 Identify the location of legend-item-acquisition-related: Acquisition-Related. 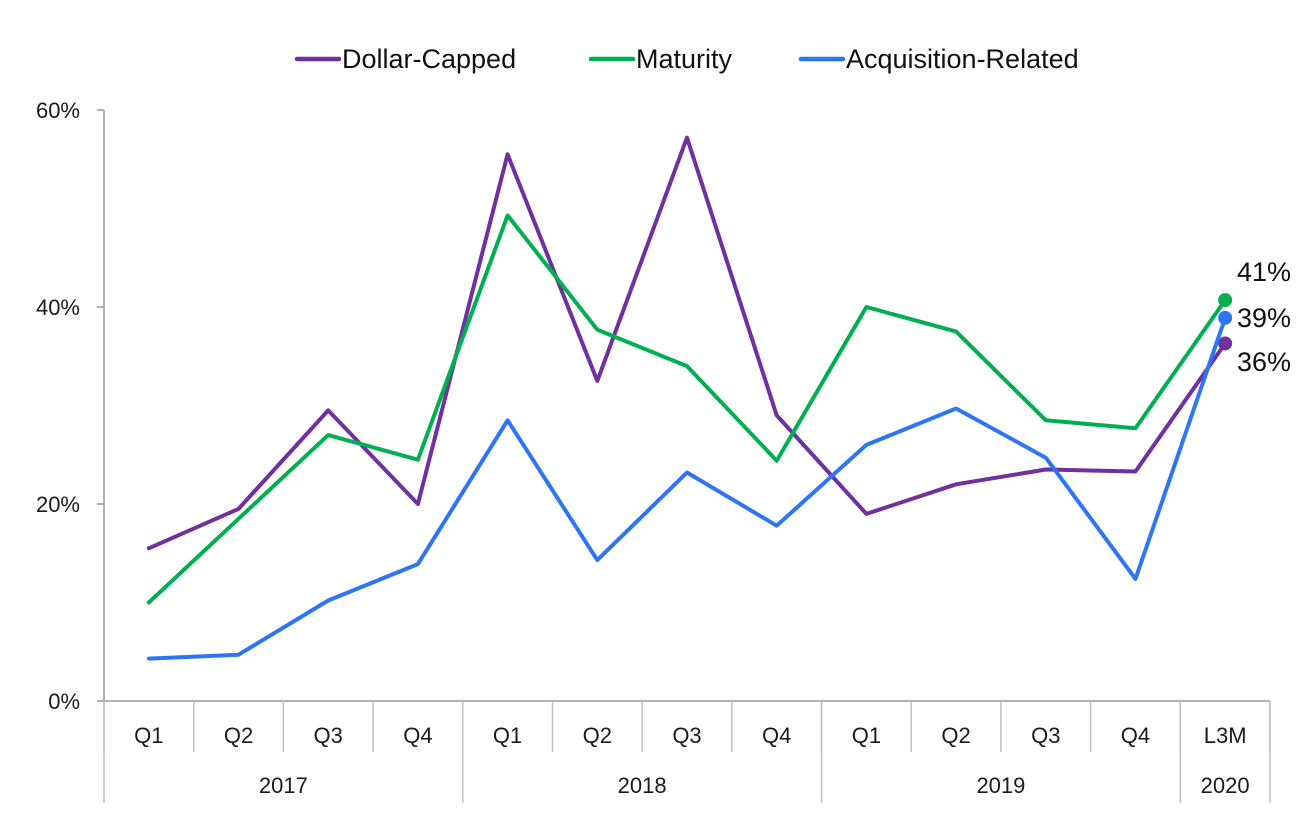
(938, 59).